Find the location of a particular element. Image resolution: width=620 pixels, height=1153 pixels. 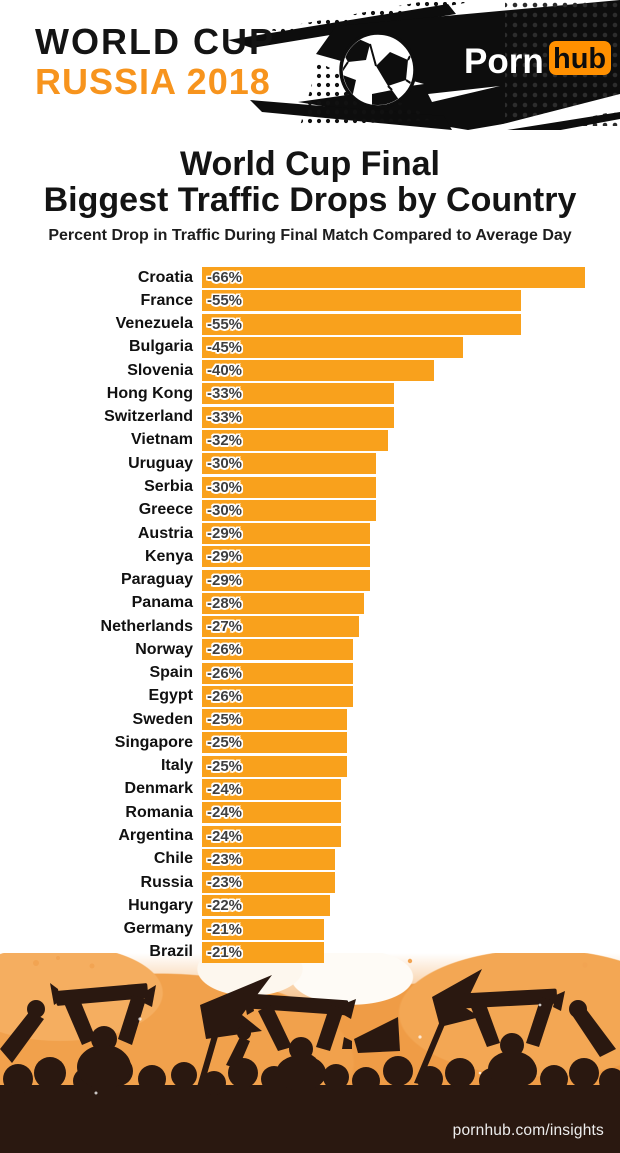

bar-row: Argentina -24% is located at coordinates (310, 835).